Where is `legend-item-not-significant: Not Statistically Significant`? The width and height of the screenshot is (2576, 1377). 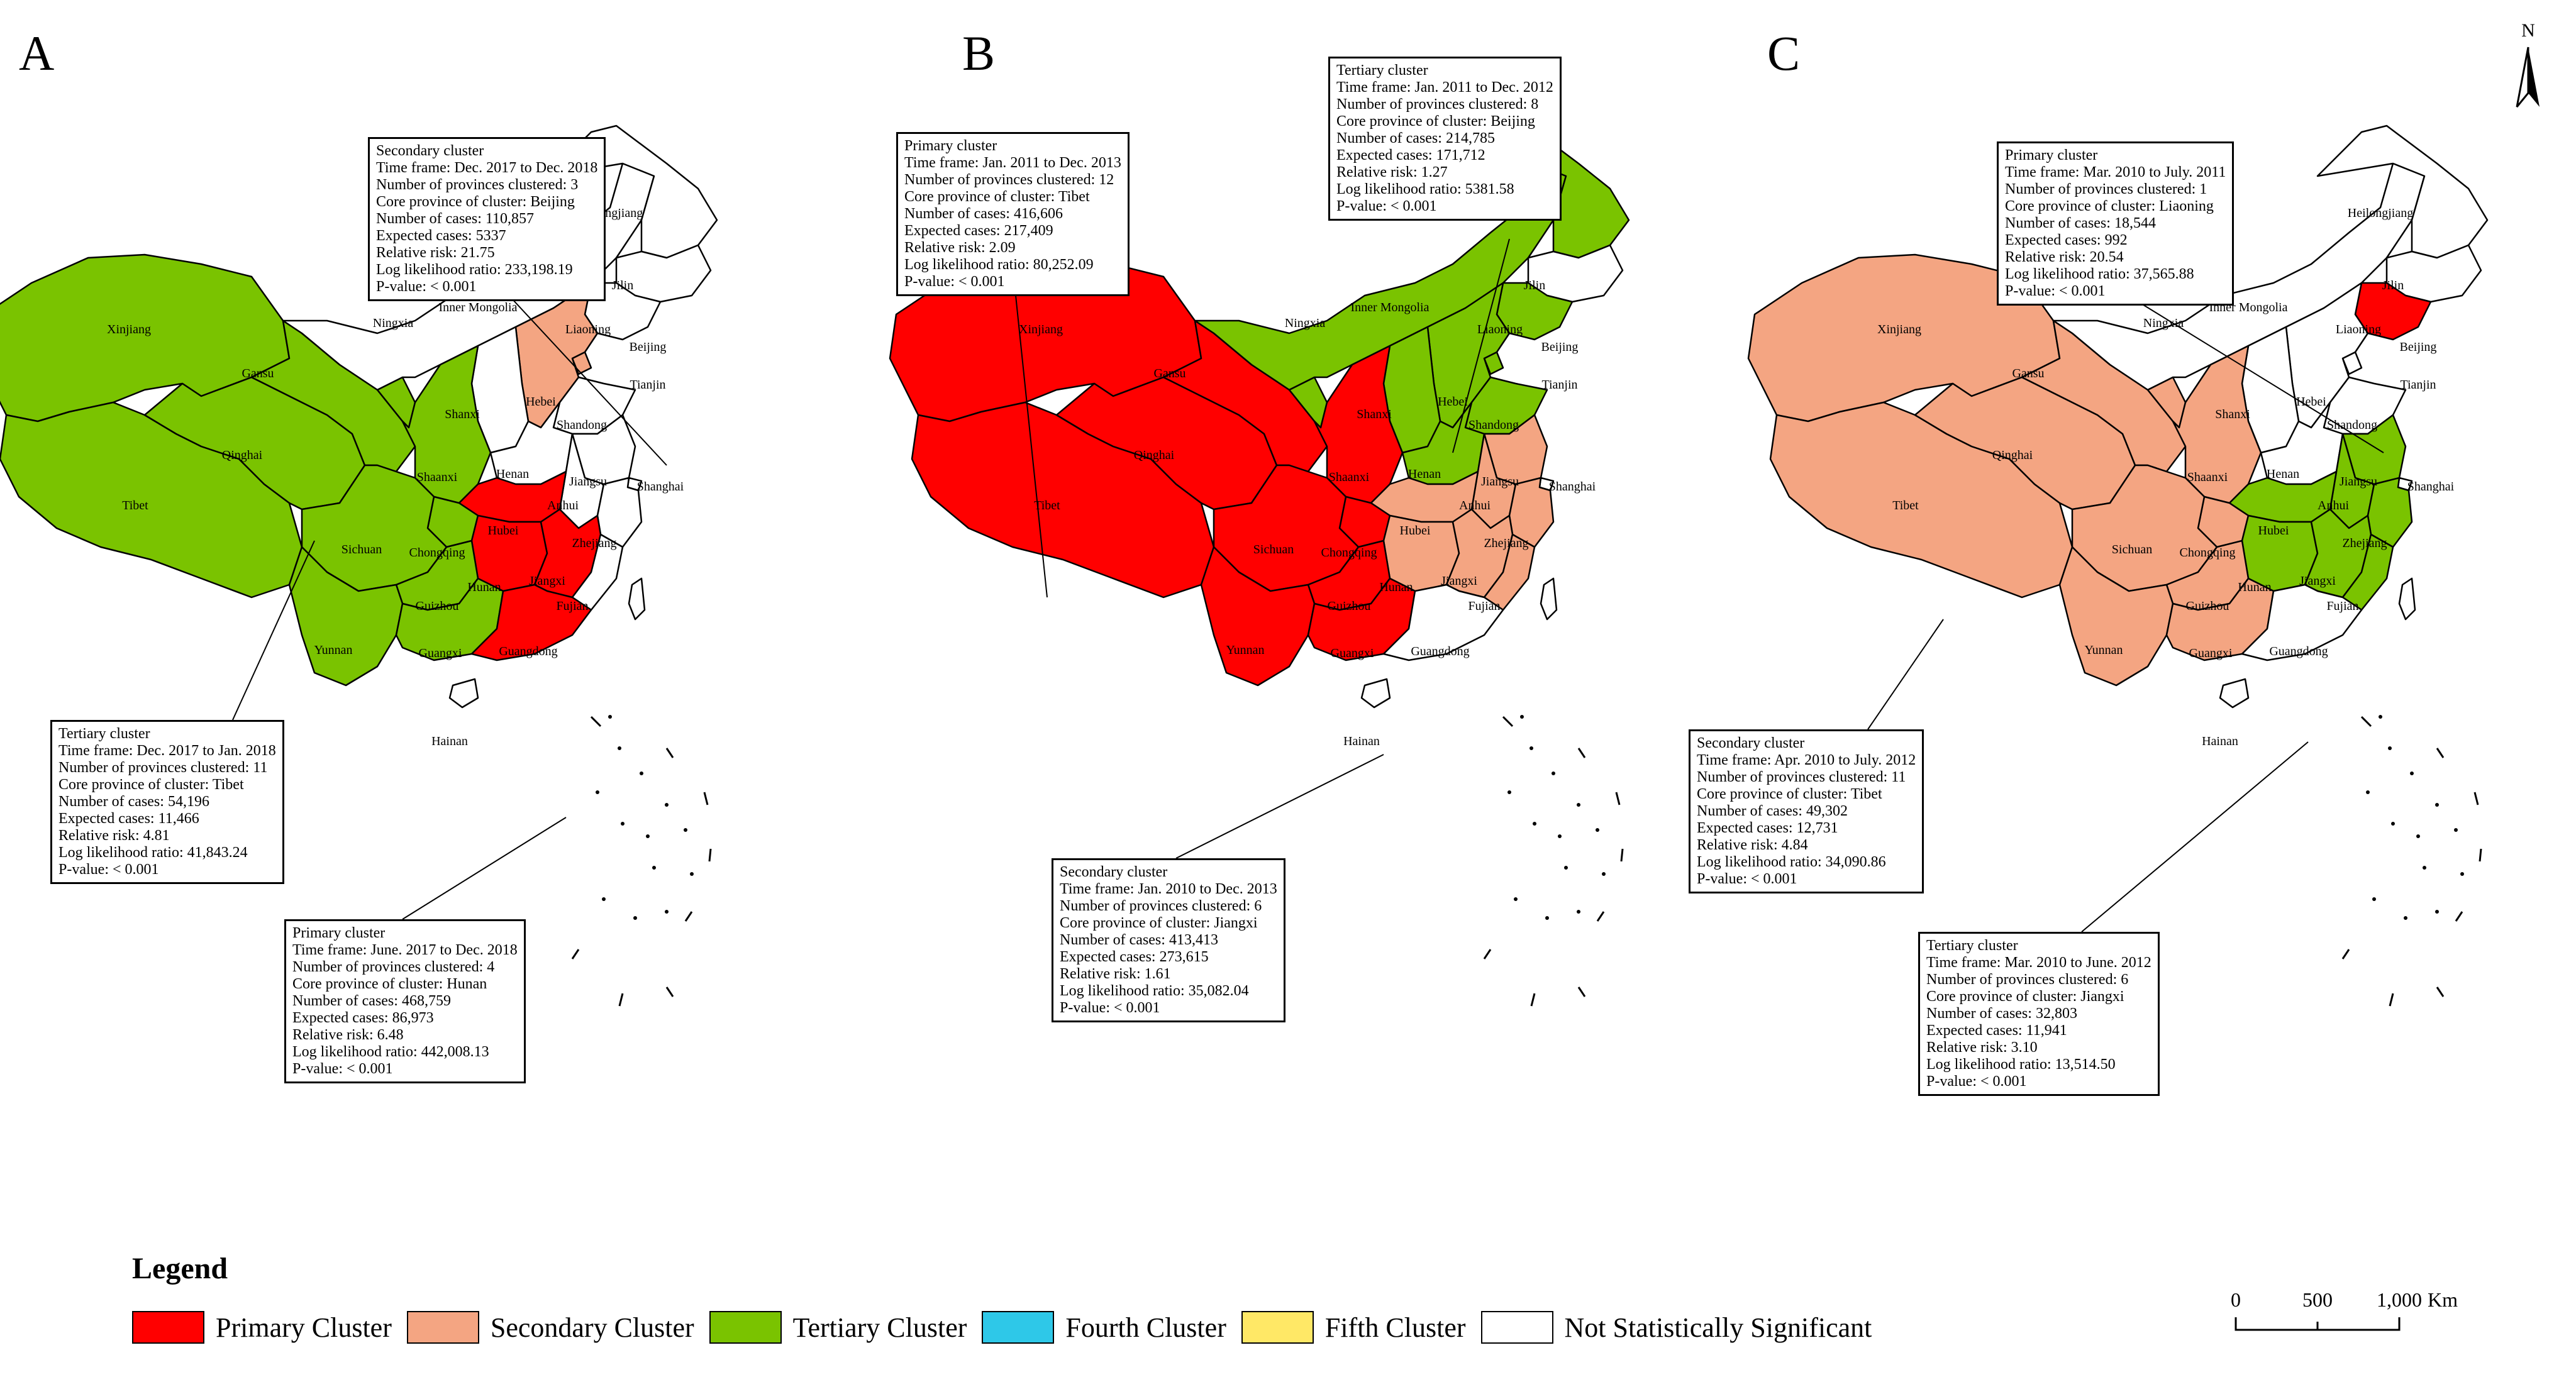 legend-item-not-significant: Not Statistically Significant is located at coordinates (1676, 1328).